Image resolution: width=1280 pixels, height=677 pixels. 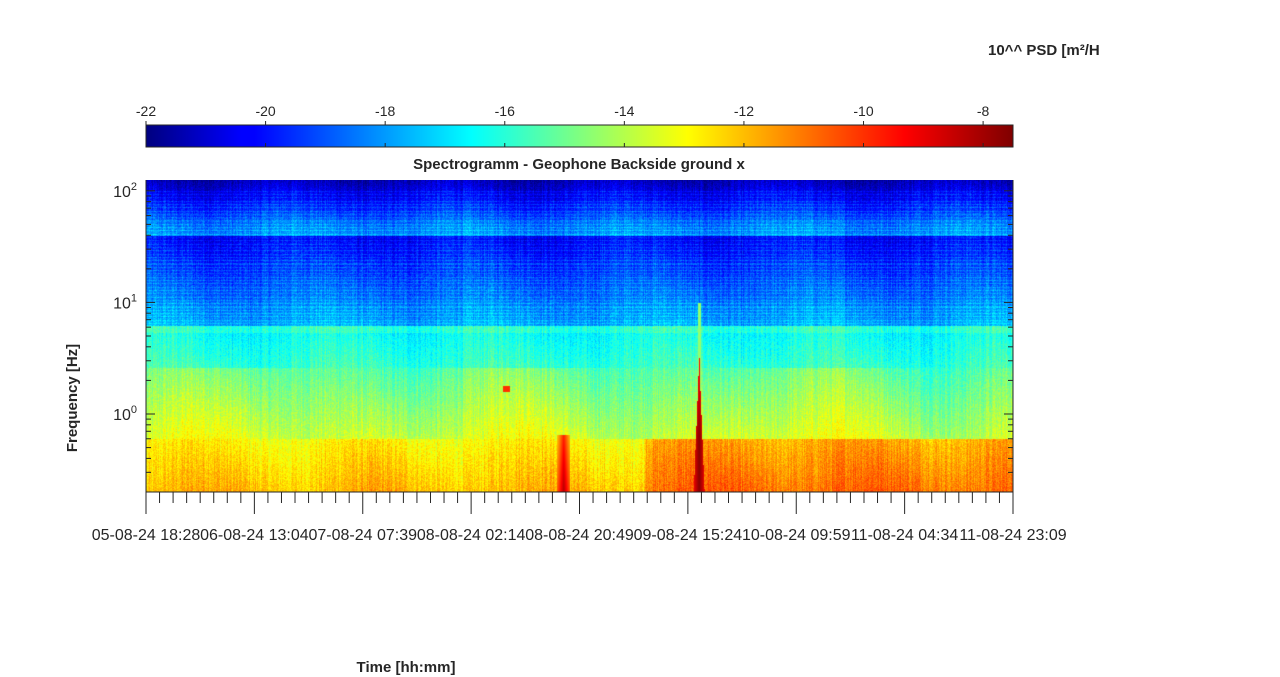 What do you see at coordinates (406, 667) in the screenshot?
I see `x-axis-label: Time [hh:mm]` at bounding box center [406, 667].